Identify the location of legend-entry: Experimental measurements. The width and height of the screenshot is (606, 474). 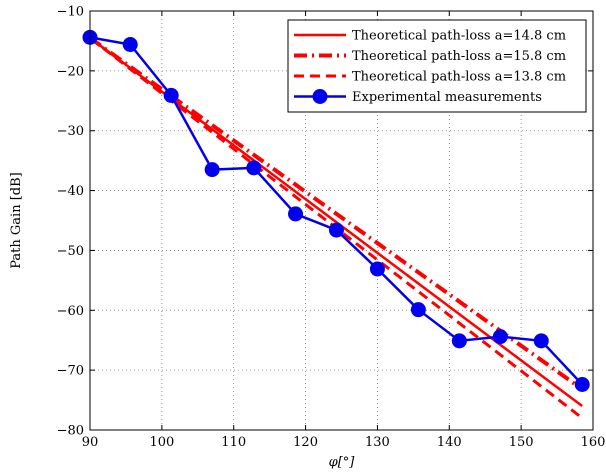
(418, 97).